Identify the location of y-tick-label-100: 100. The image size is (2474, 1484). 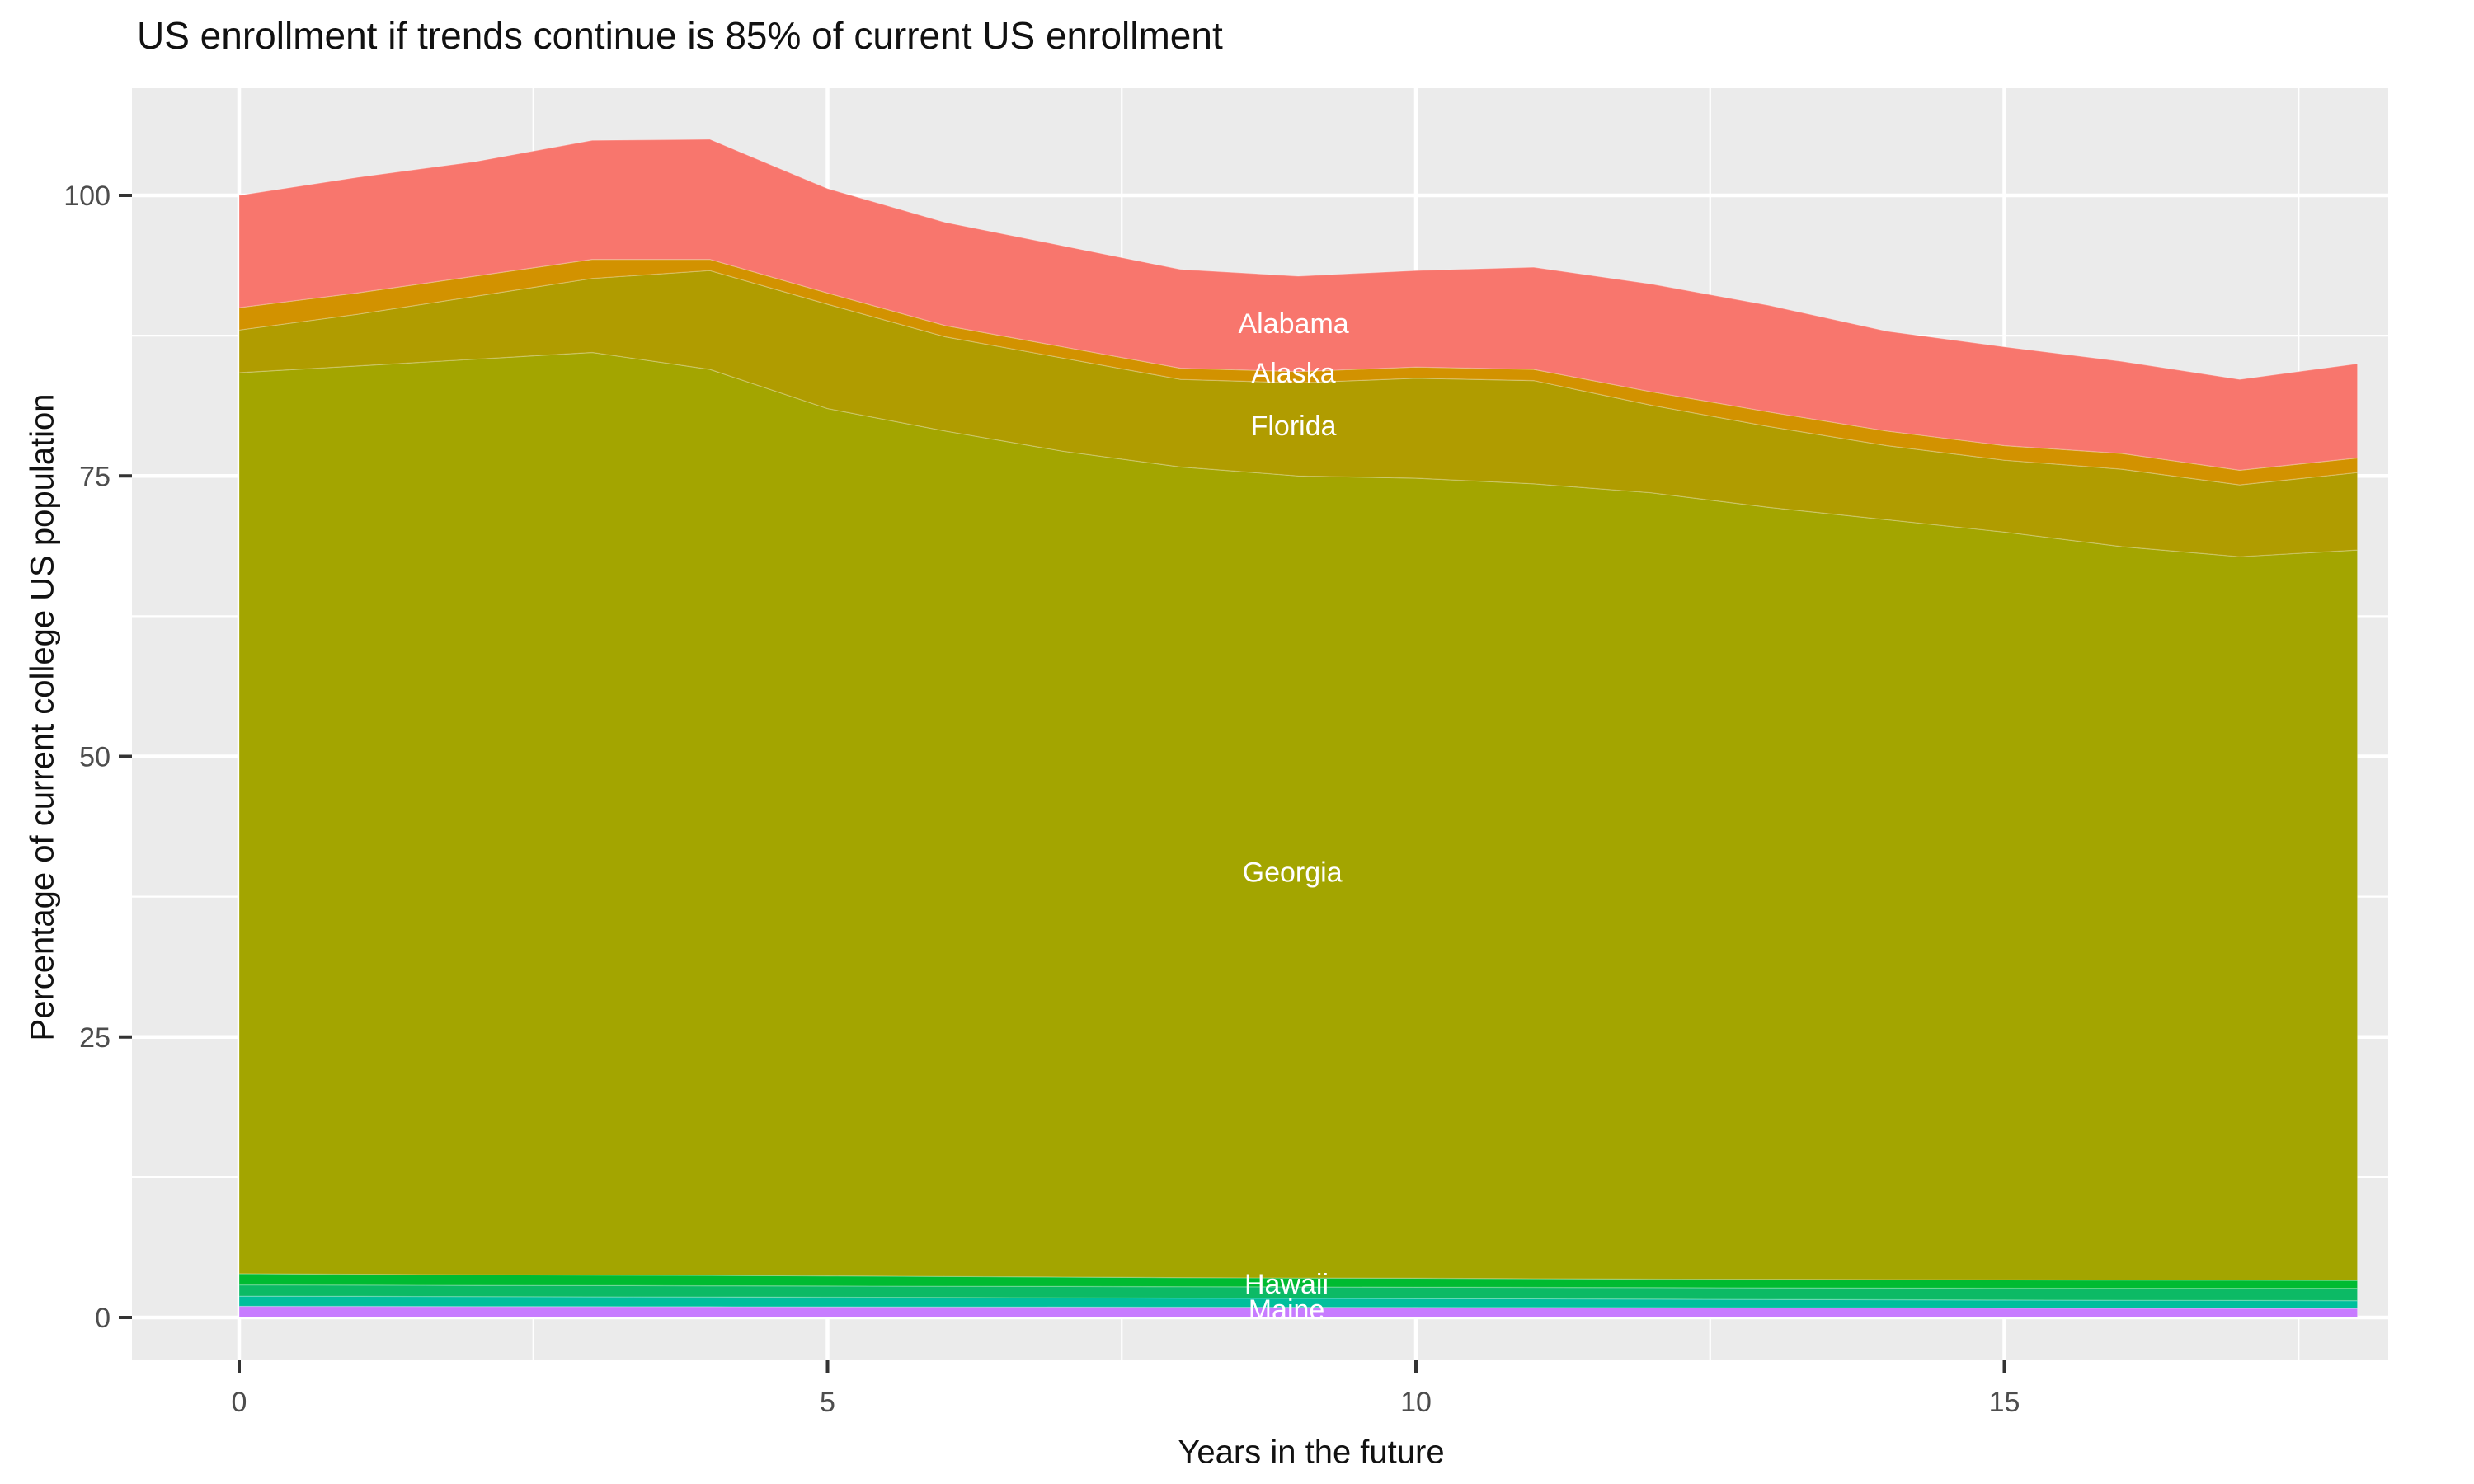
(87, 196).